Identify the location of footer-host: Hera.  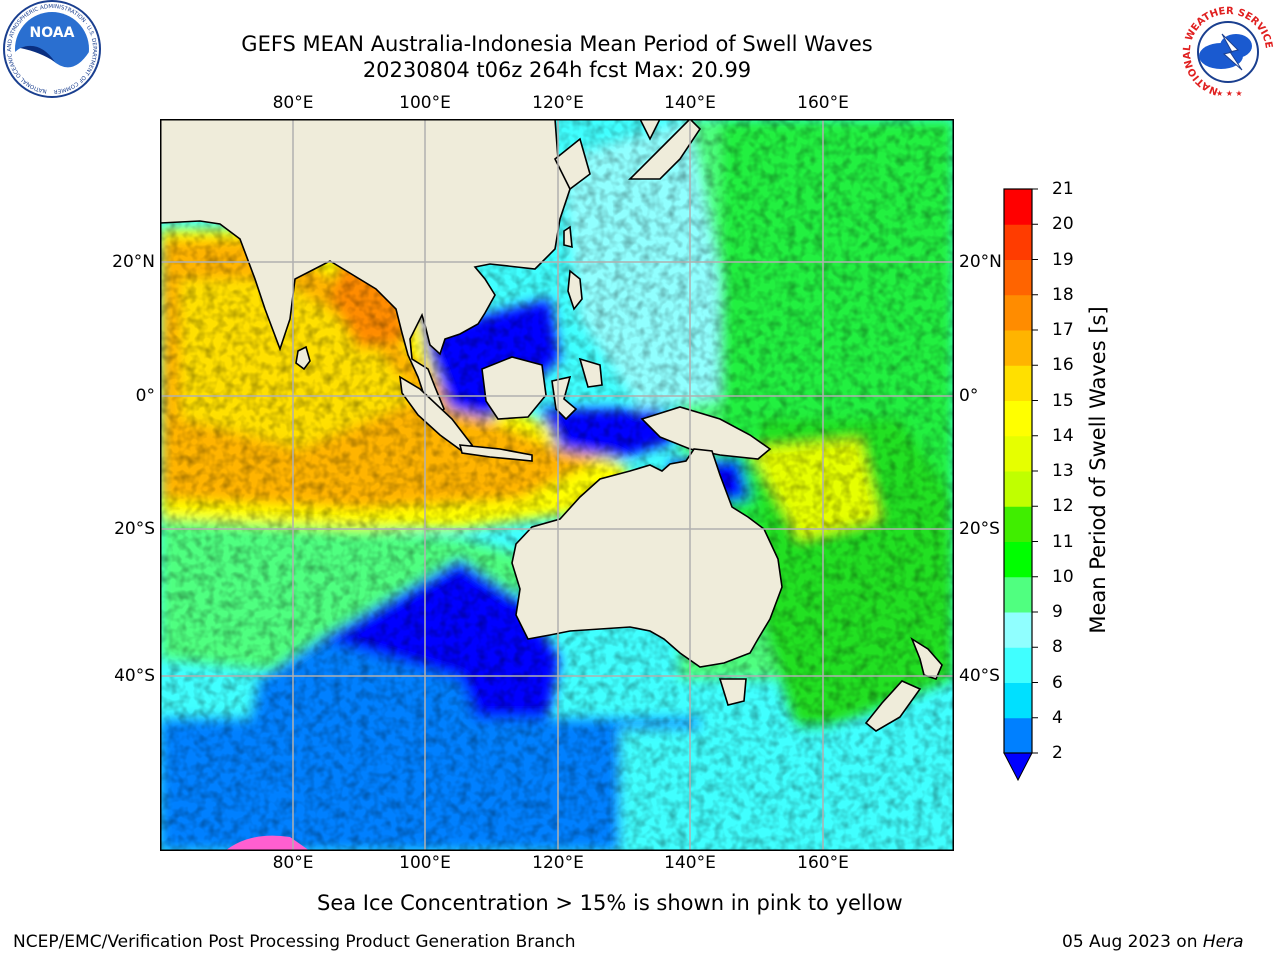
(1223, 942).